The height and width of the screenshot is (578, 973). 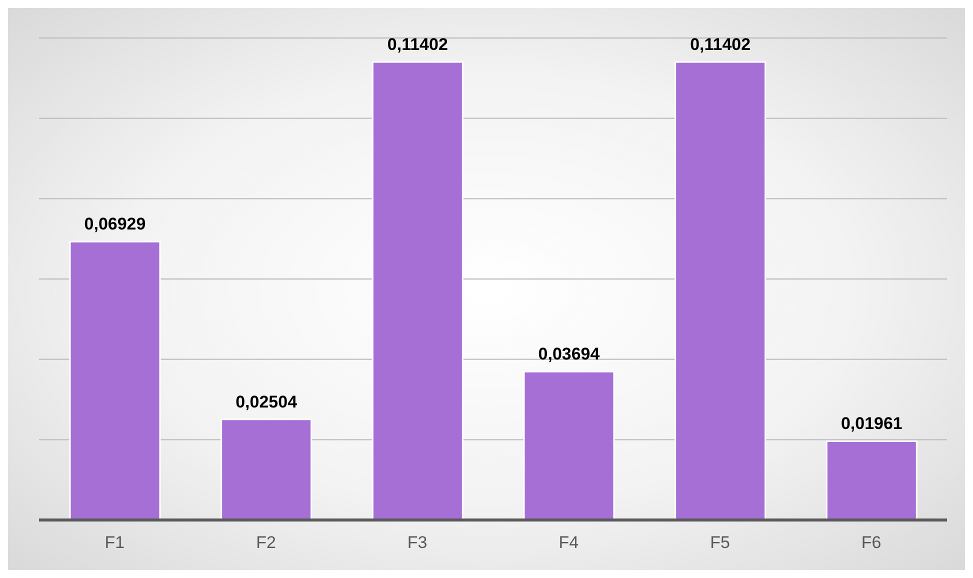 What do you see at coordinates (267, 402) in the screenshot?
I see `data-label: 0,02504` at bounding box center [267, 402].